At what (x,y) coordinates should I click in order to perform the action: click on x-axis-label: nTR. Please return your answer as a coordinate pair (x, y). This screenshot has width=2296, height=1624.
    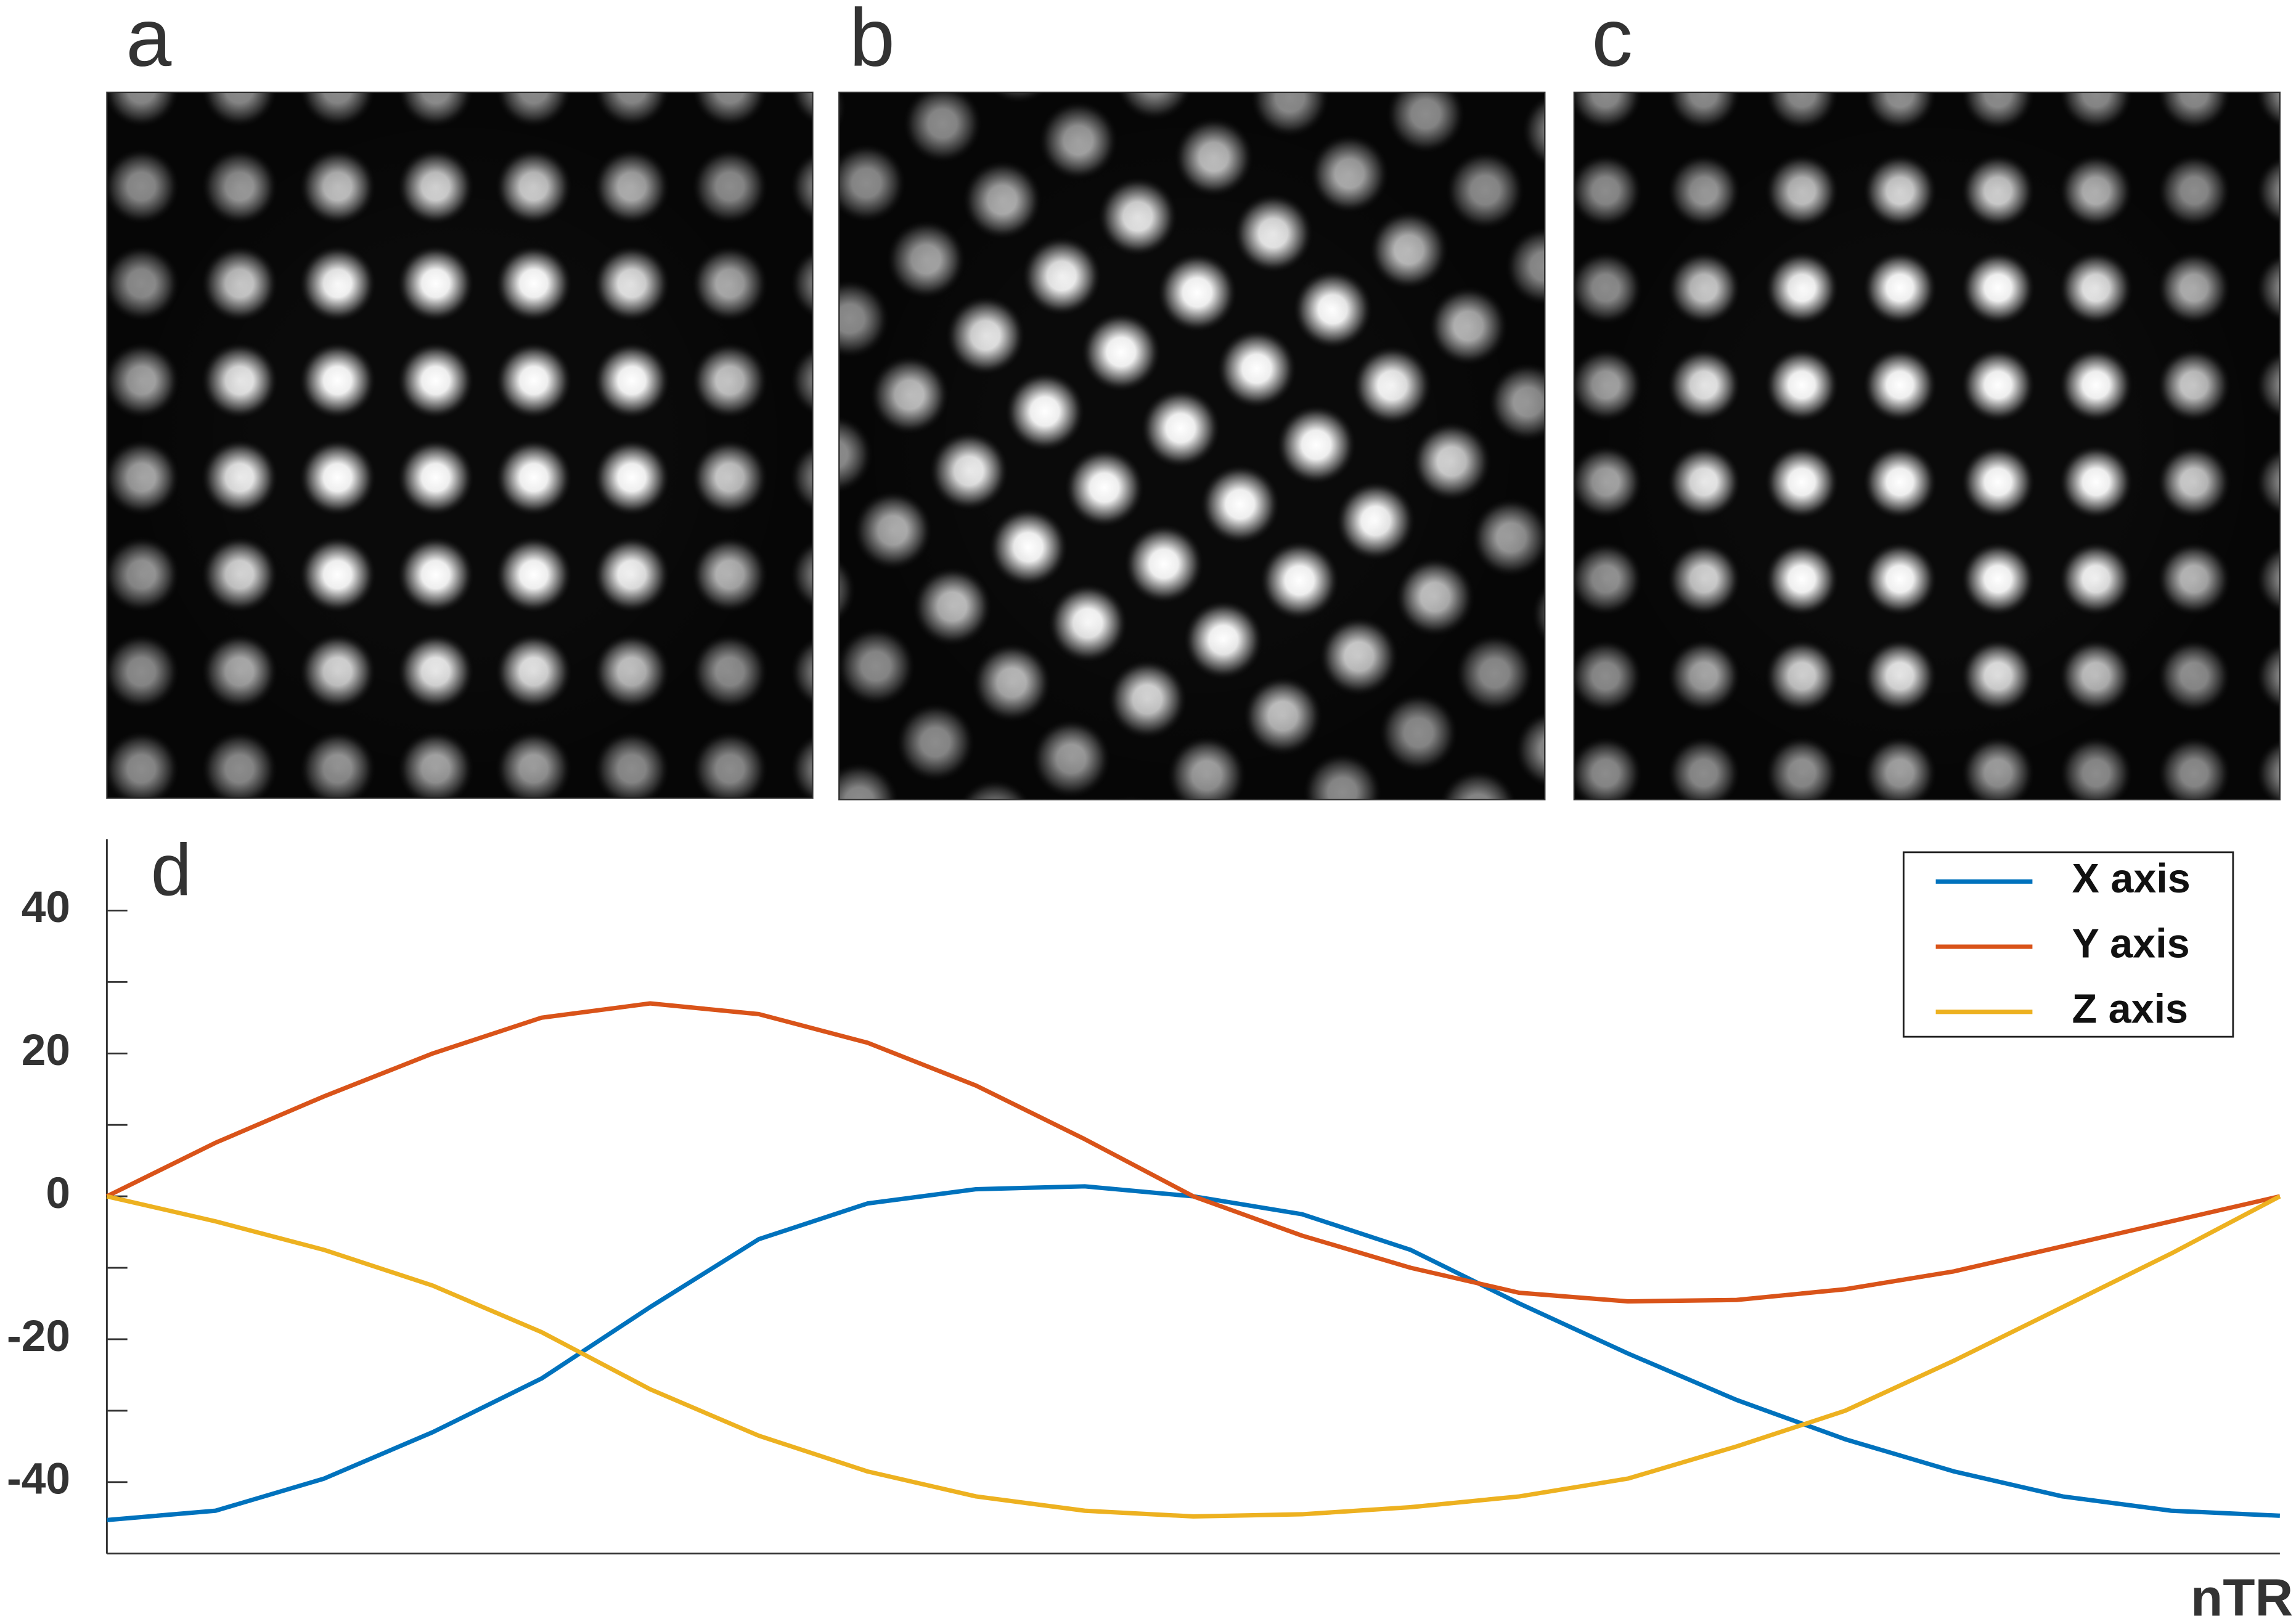
    Looking at the image, I should click on (2242, 1596).